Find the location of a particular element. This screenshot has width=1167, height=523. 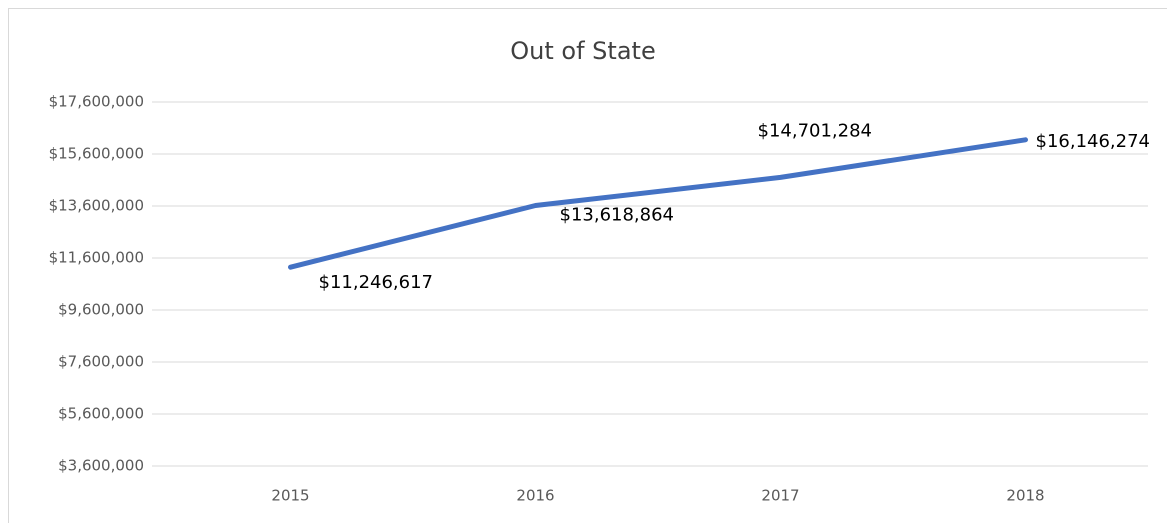

chart-title: Out of State is located at coordinates (582, 51).